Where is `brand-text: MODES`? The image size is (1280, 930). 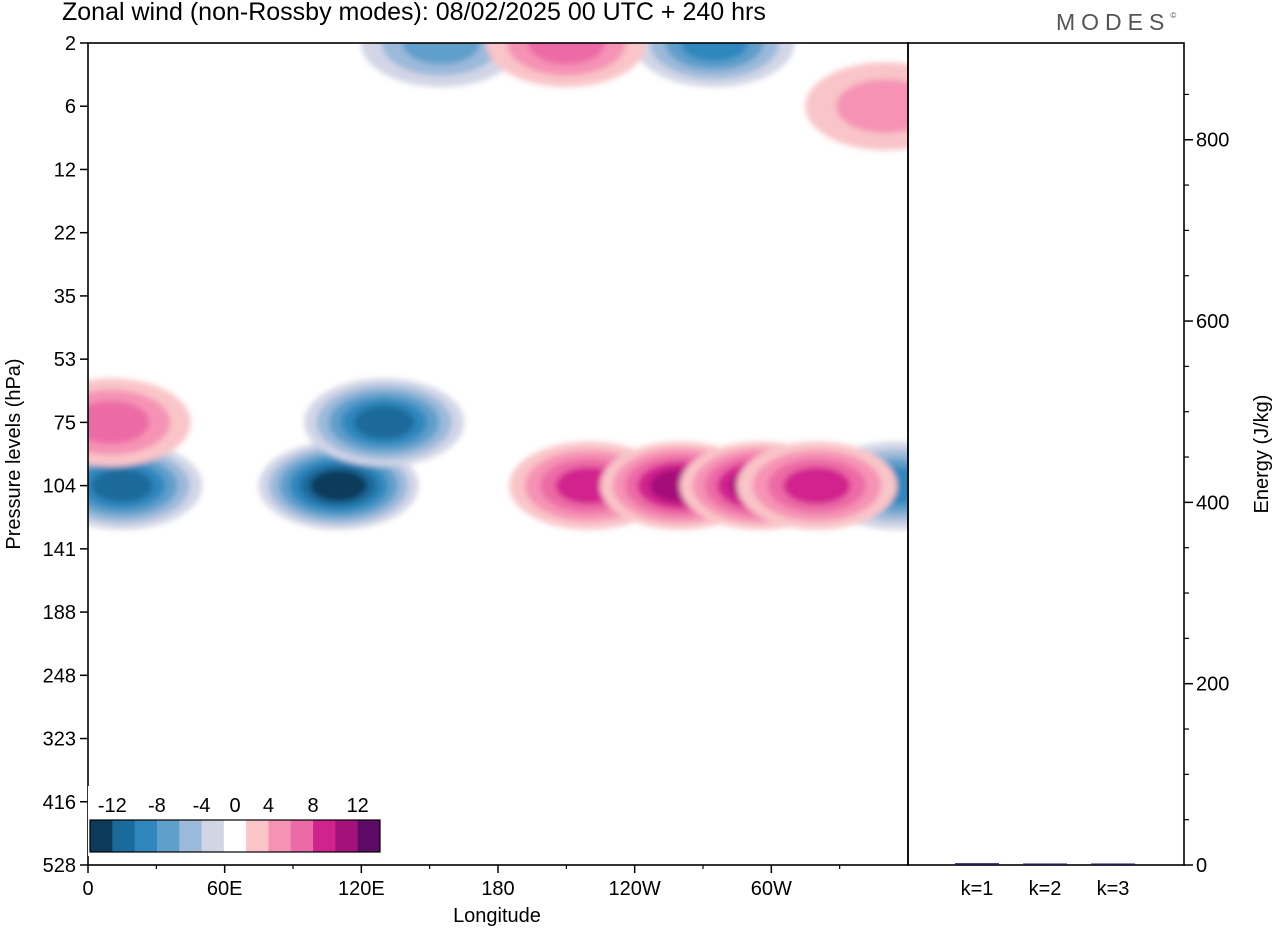
brand-text: MODES is located at coordinates (1113, 22).